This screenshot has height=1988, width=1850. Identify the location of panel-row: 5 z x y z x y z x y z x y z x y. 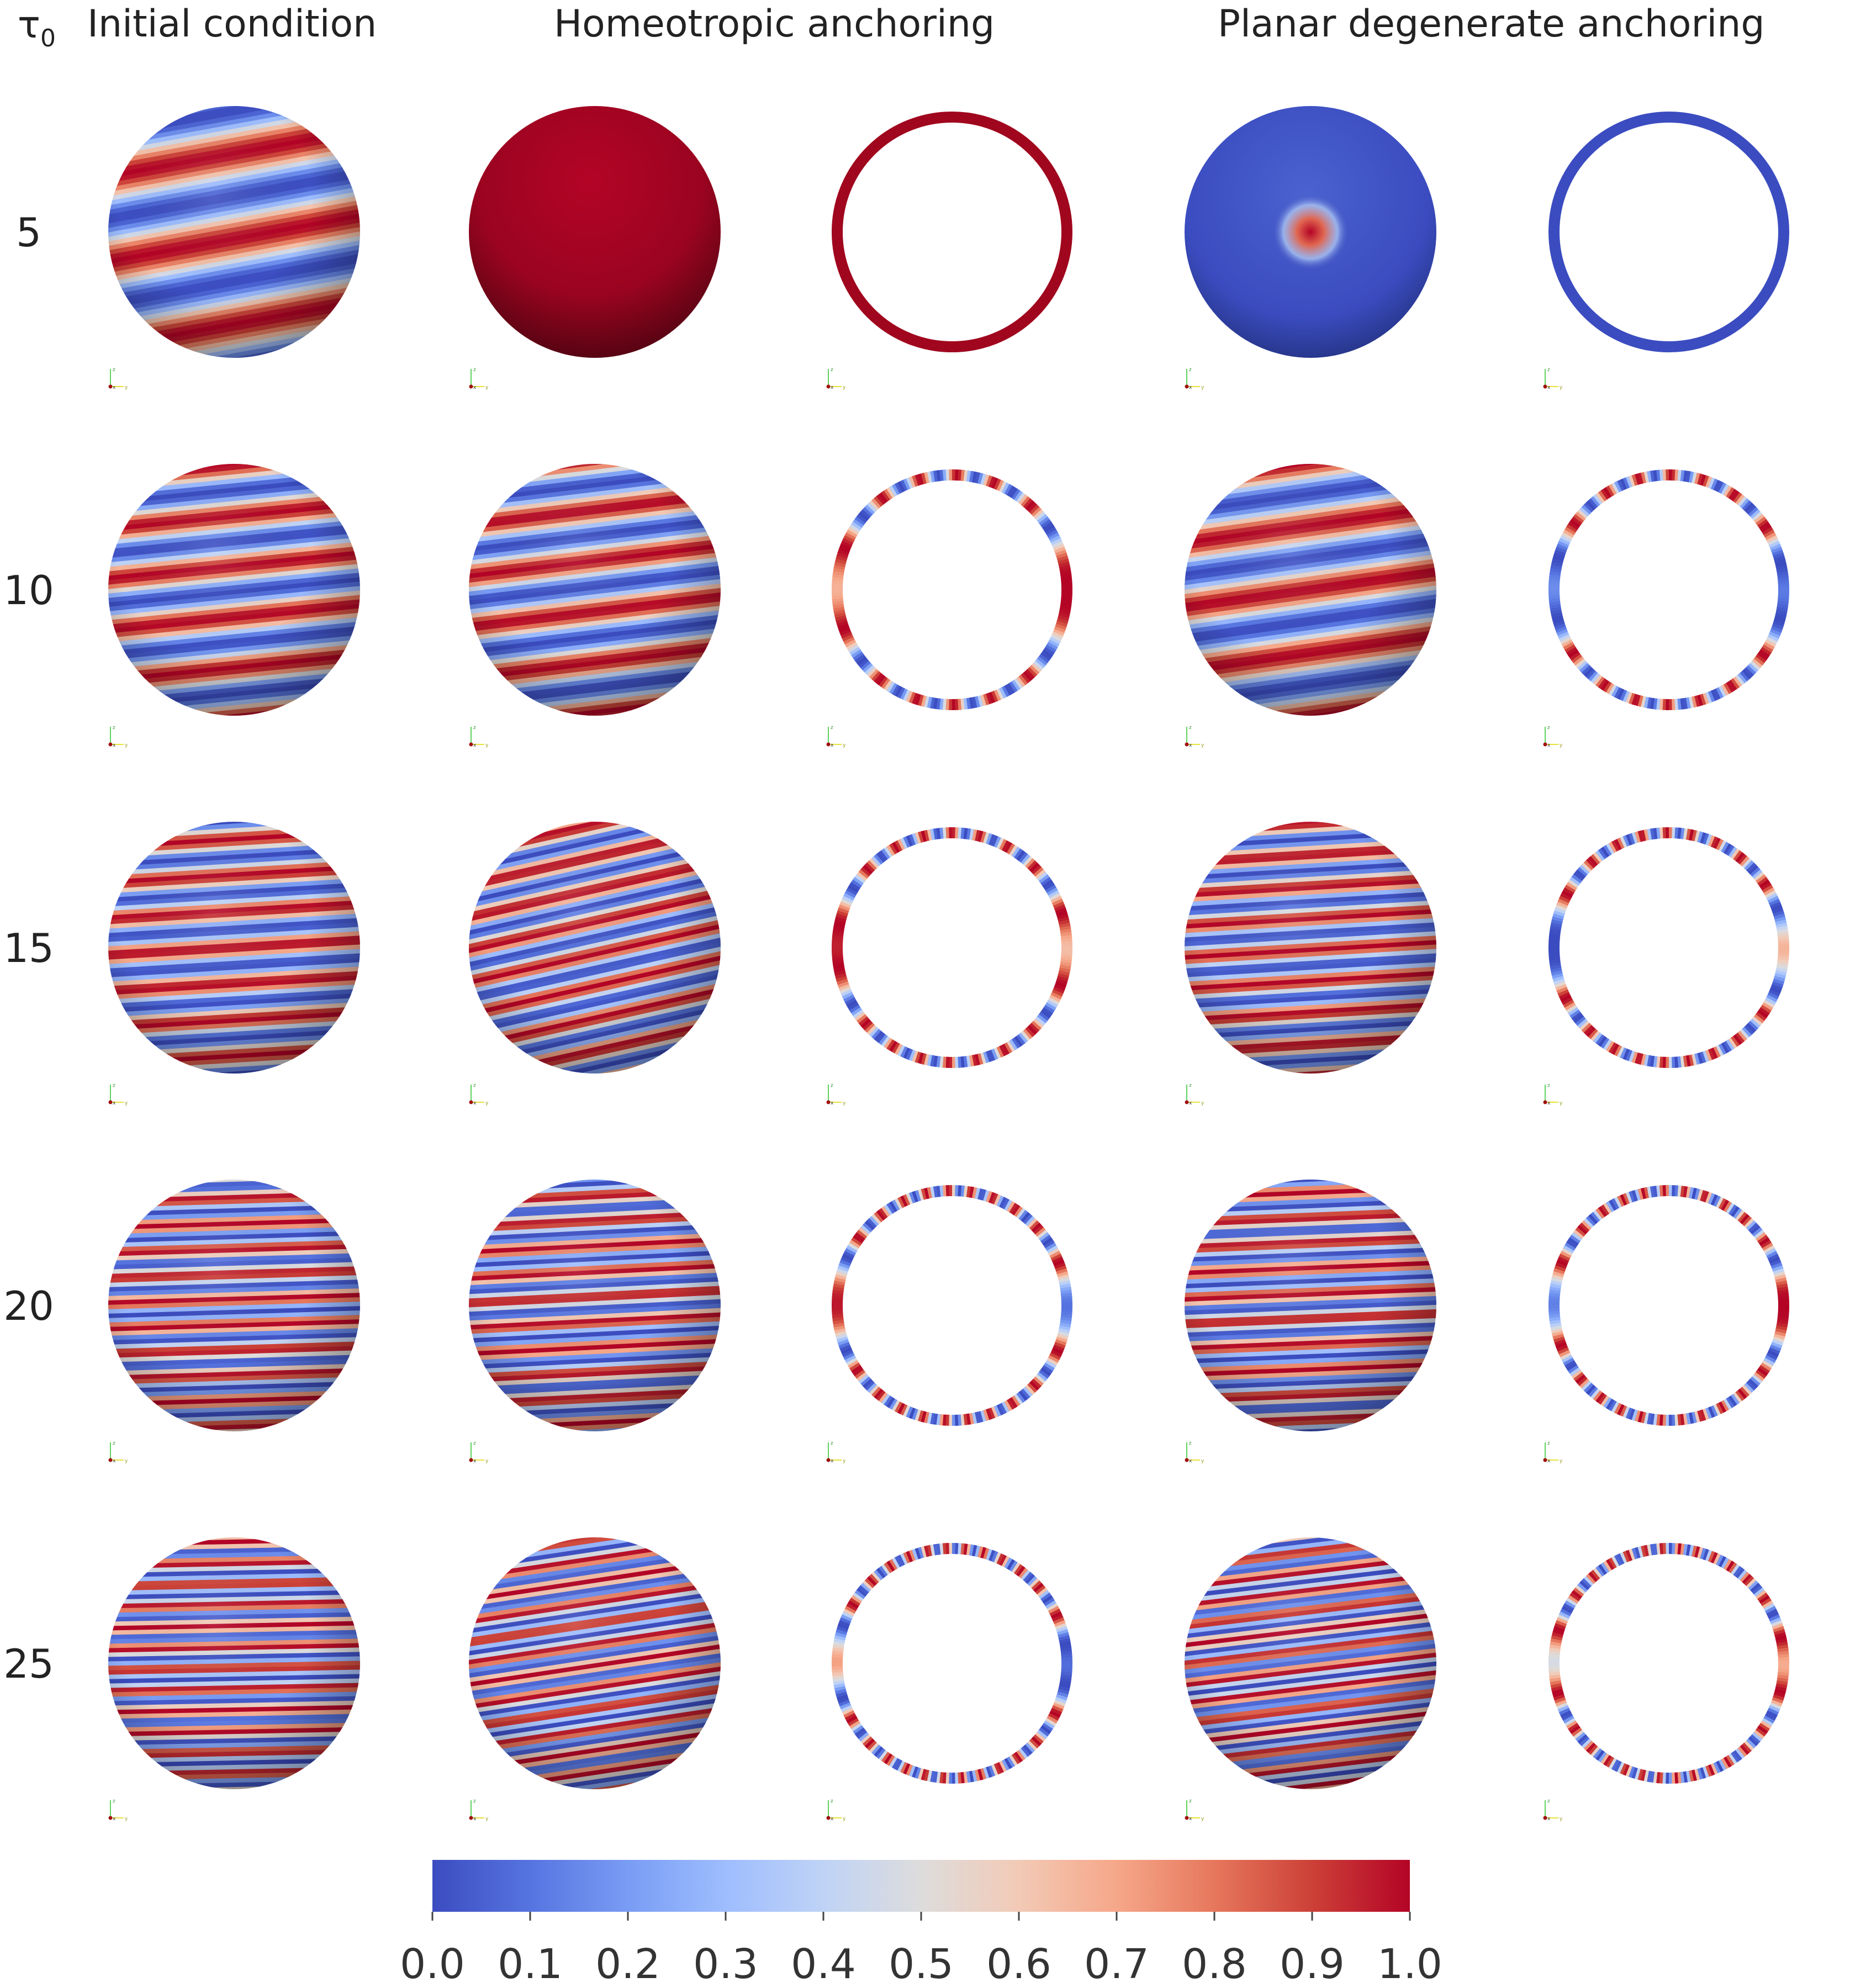
(902, 248).